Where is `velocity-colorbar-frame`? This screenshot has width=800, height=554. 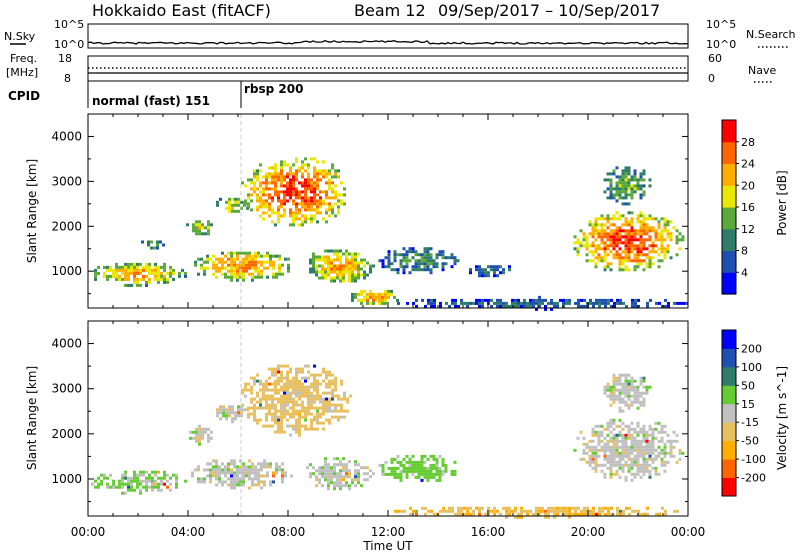 velocity-colorbar-frame is located at coordinates (729, 413).